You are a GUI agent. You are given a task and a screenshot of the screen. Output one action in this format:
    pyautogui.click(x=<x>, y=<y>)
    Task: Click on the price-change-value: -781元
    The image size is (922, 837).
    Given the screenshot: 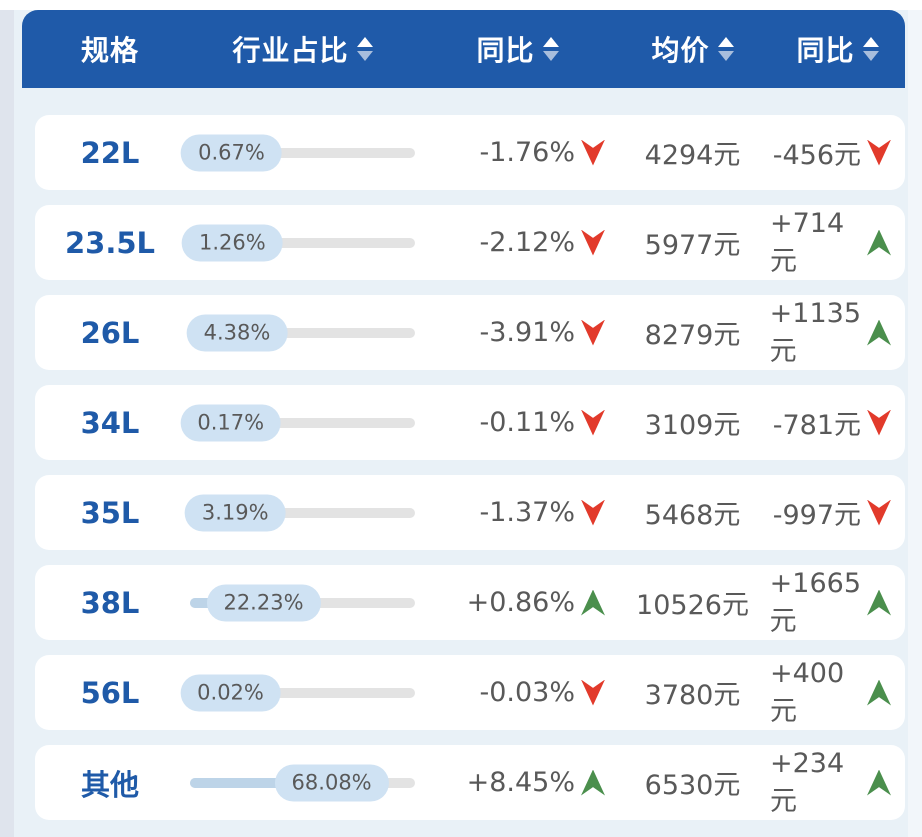 What is the action you would take?
    pyautogui.click(x=816, y=425)
    